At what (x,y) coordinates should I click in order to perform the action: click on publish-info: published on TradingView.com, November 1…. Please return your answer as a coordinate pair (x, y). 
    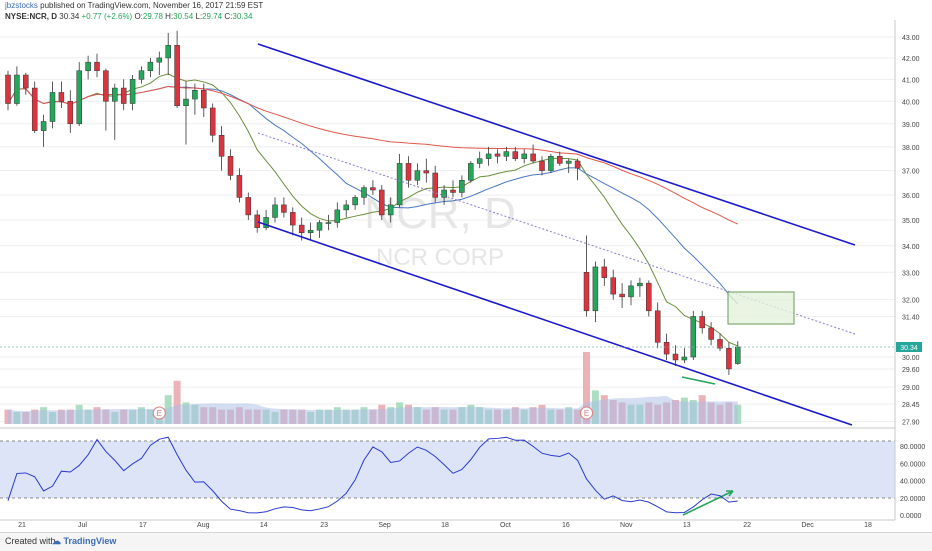
    Looking at the image, I should click on (152, 5).